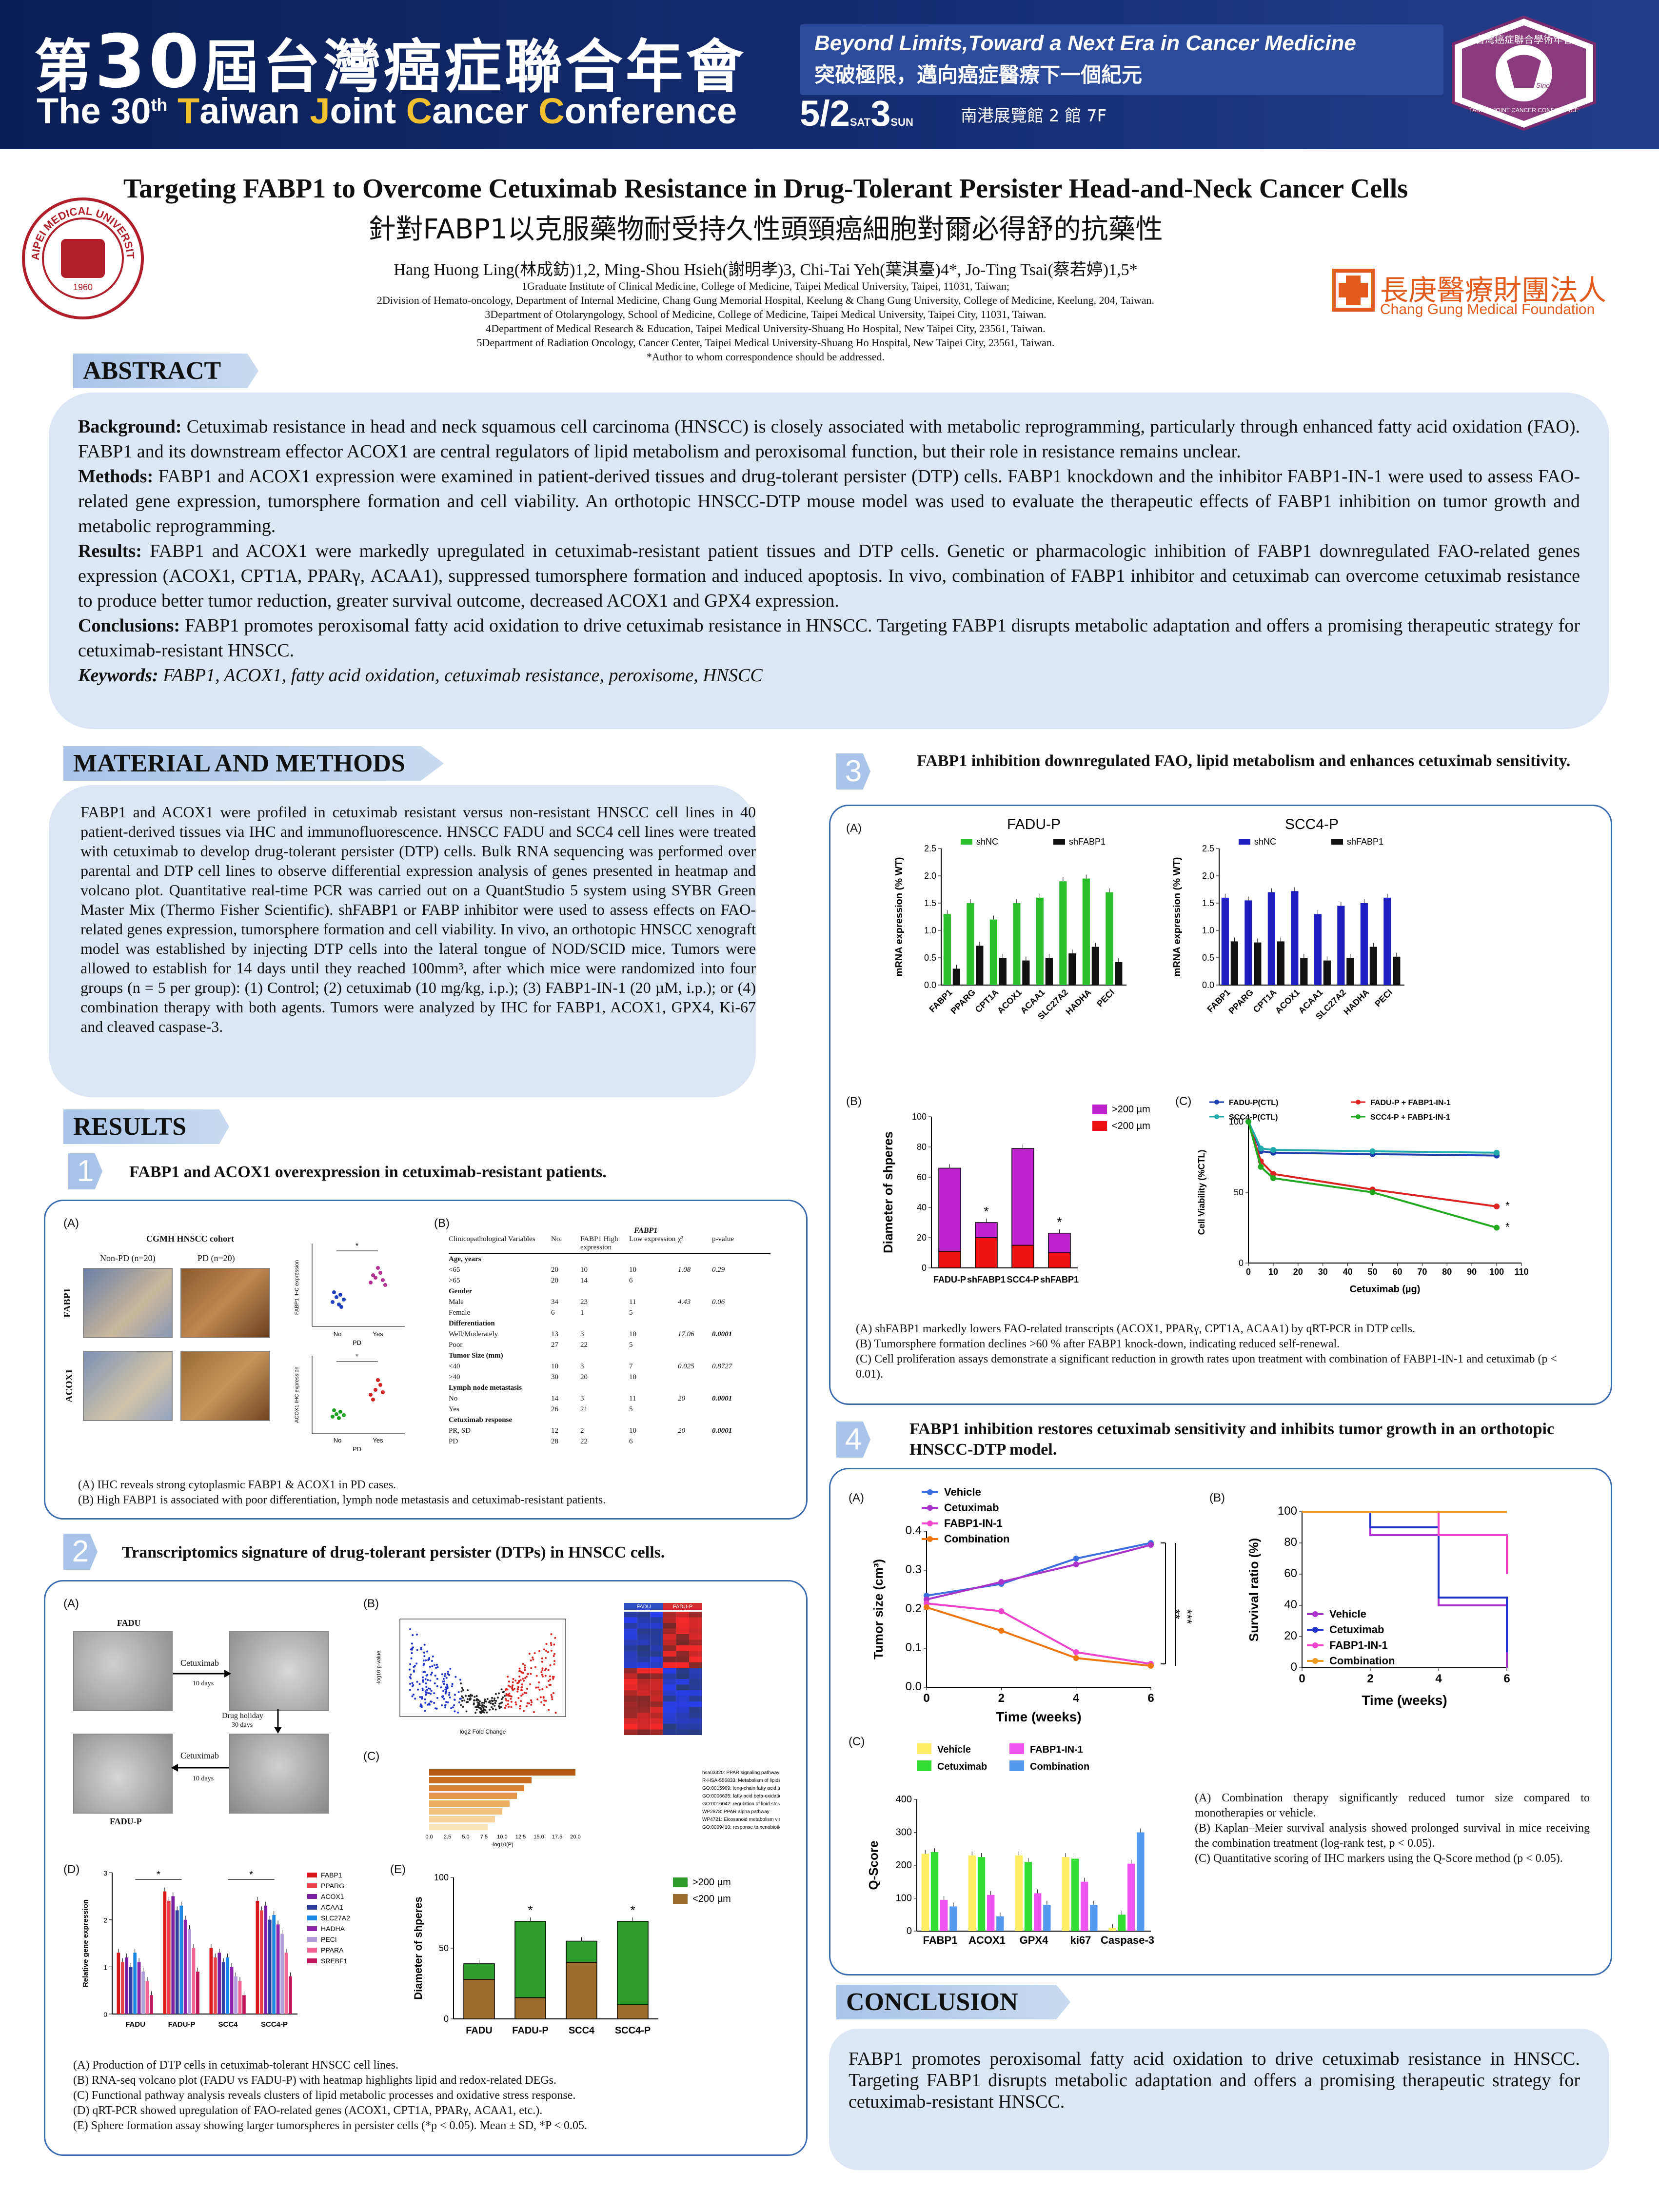  I want to click on table-cell: 6, so click(631, 1280).